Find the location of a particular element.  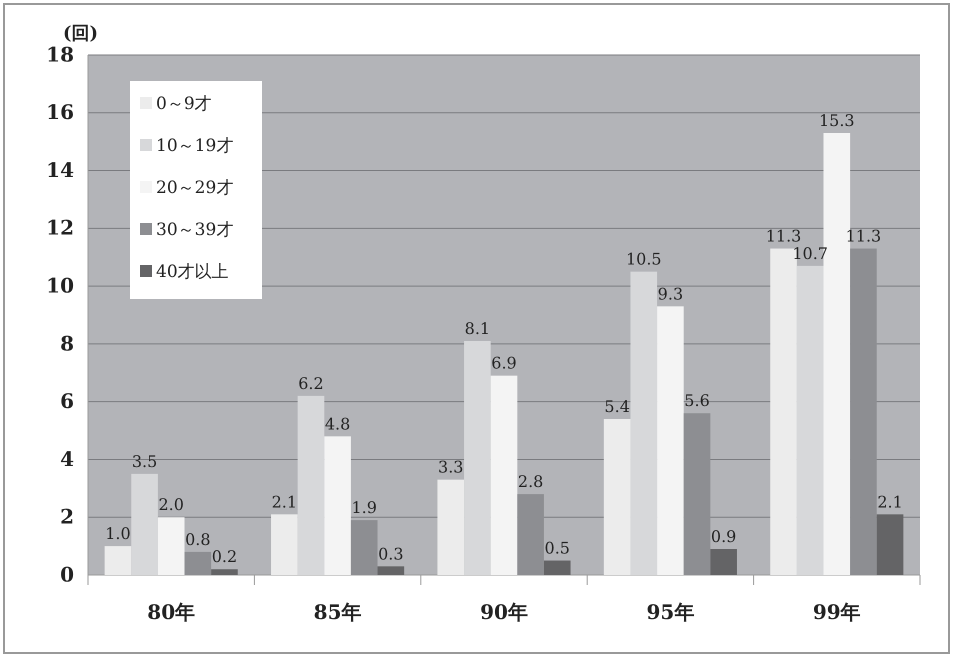

y-tick-label: 14 is located at coordinates (60, 170).